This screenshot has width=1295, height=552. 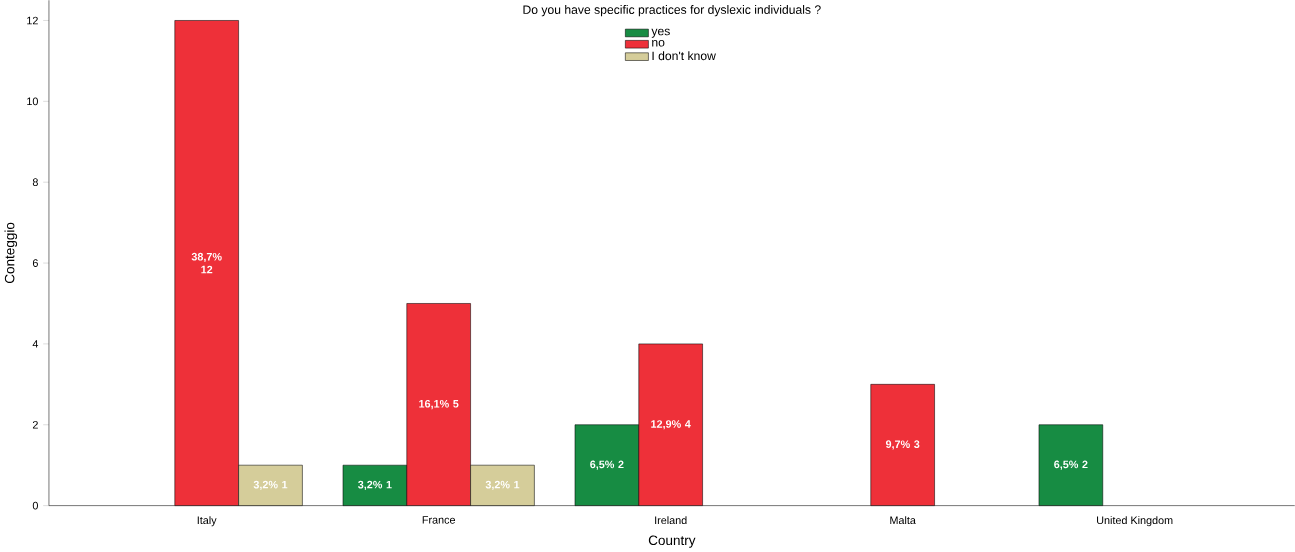 I want to click on y-tick-label: 10, so click(x=32, y=101).